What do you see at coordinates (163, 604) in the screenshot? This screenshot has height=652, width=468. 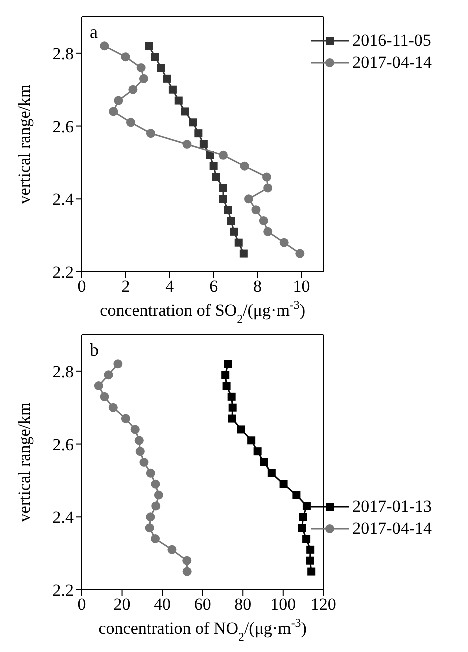 I see `x-tick-label: 40` at bounding box center [163, 604].